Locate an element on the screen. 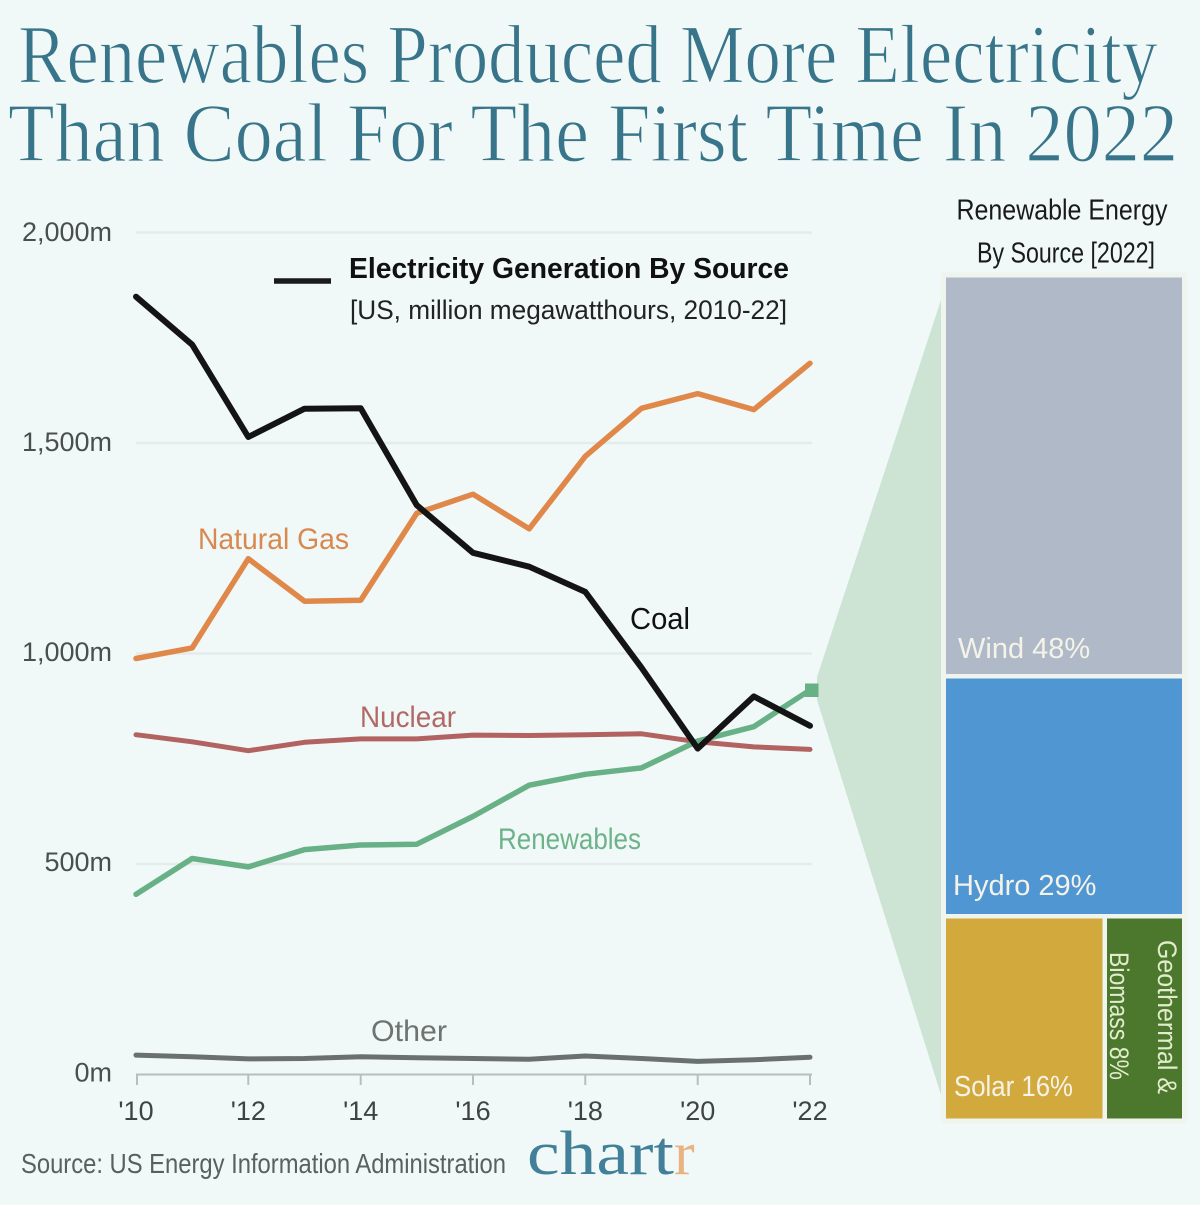 Image resolution: width=1200 pixels, height=1205 pixels. svg-text: Solar 16% is located at coordinates (1013, 1087).